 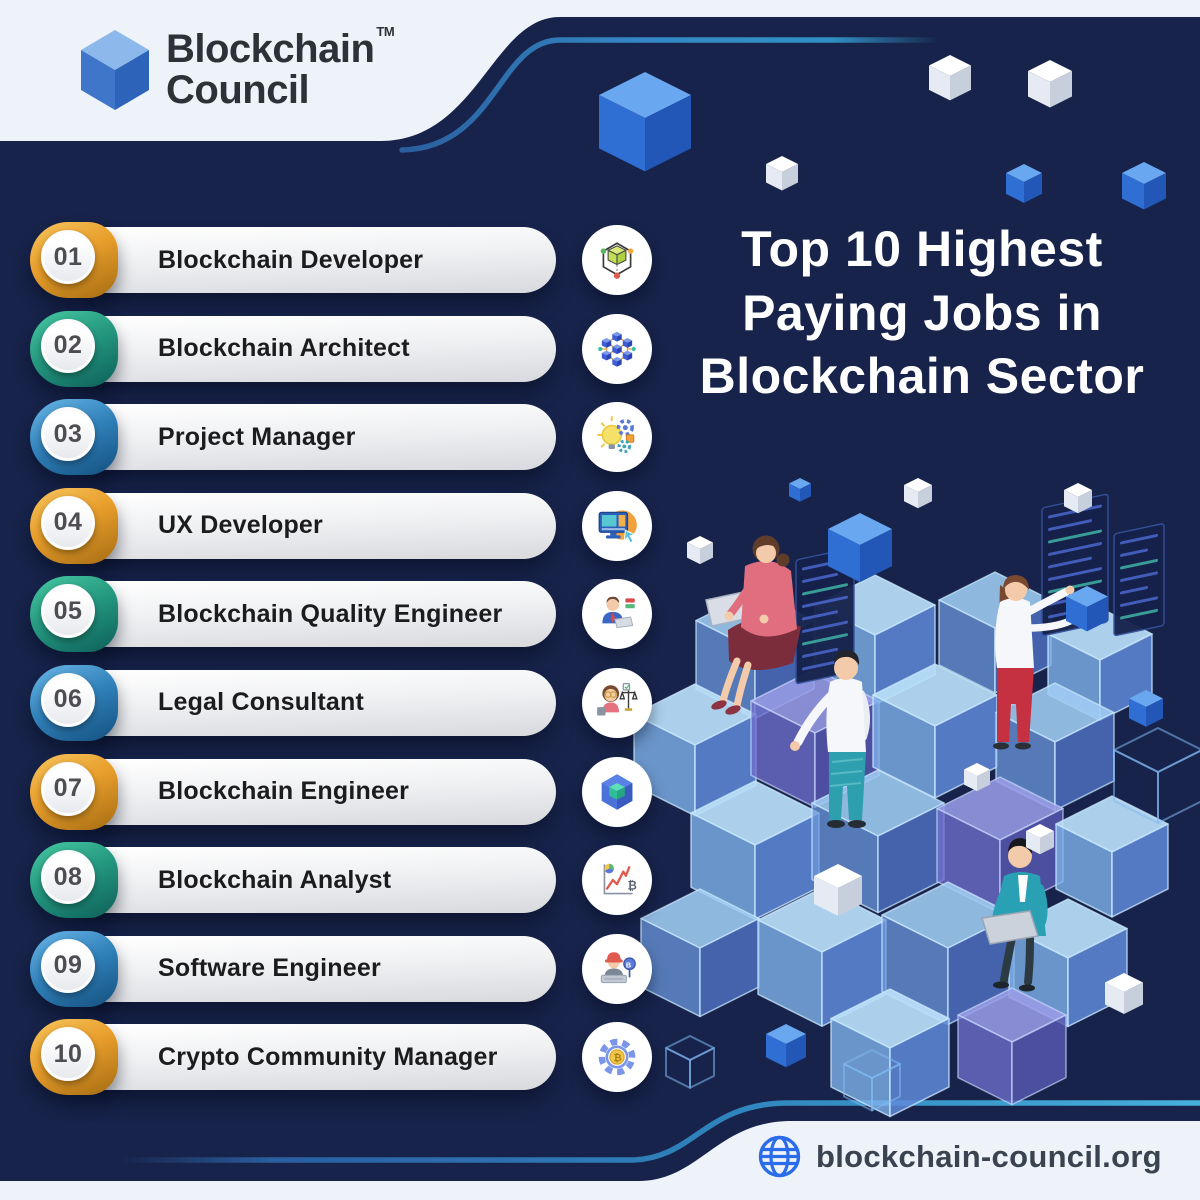 What do you see at coordinates (922, 376) in the screenshot?
I see `title-line-3: Blockchain Sector` at bounding box center [922, 376].